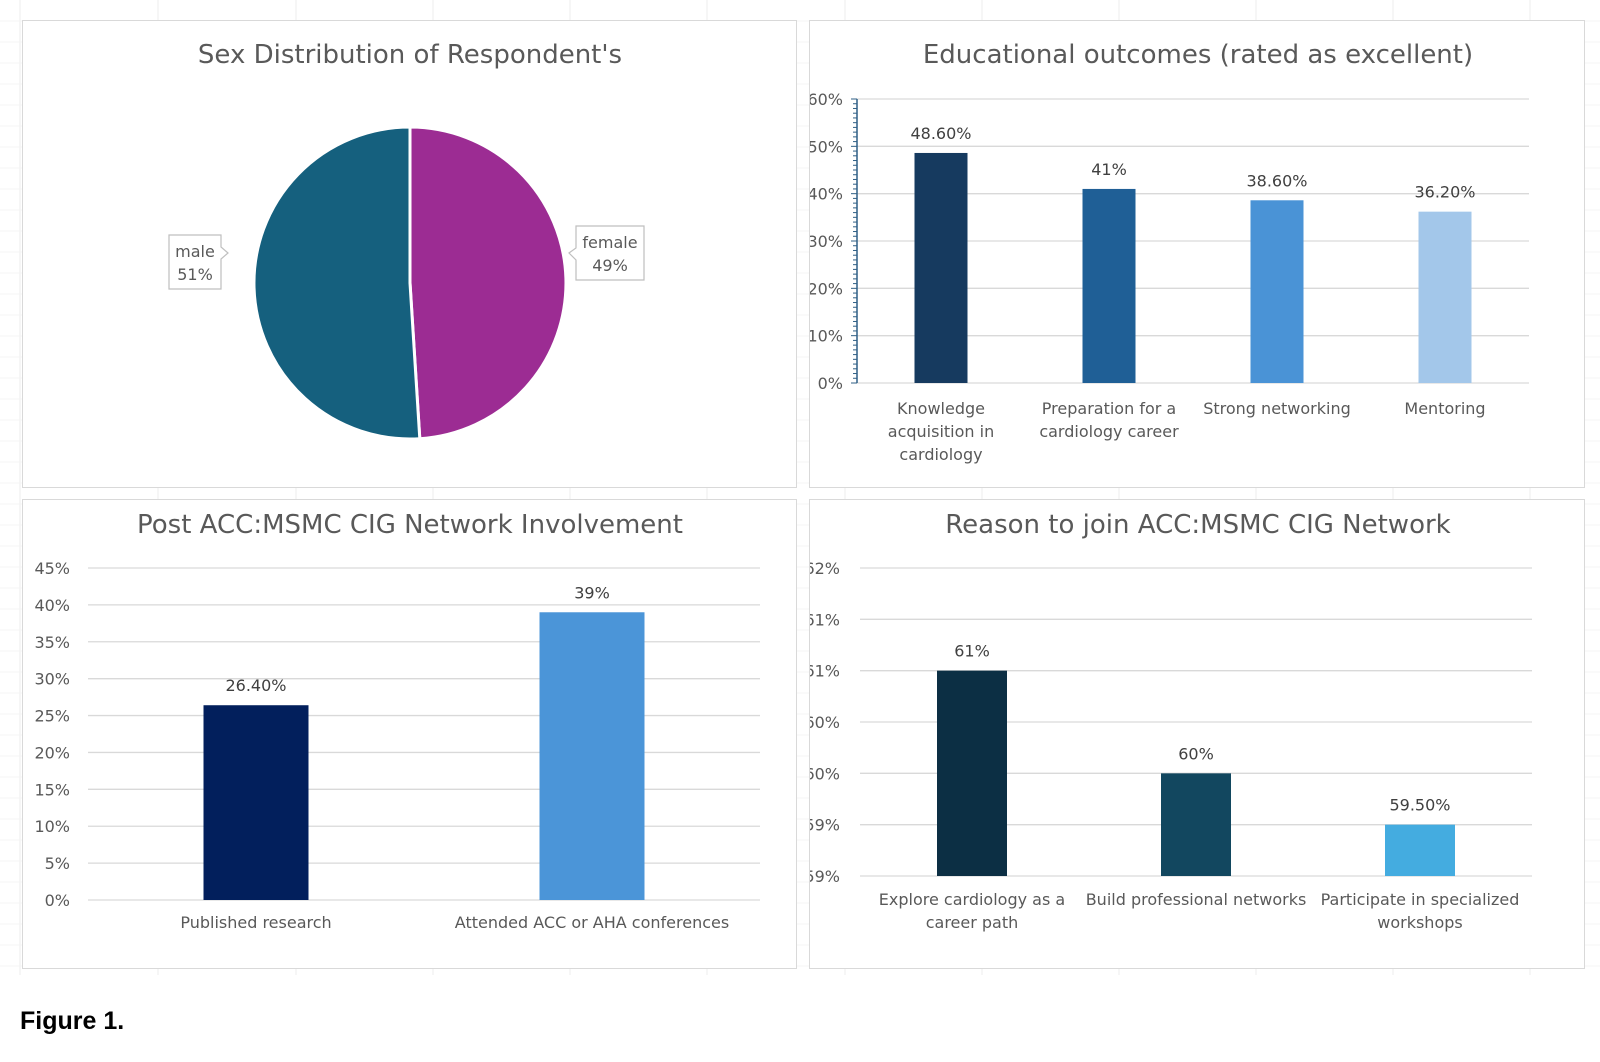 This screenshot has height=1062, width=1600. What do you see at coordinates (410, 55) in the screenshot?
I see `chart-title: Sex Distribution of Respondent's` at bounding box center [410, 55].